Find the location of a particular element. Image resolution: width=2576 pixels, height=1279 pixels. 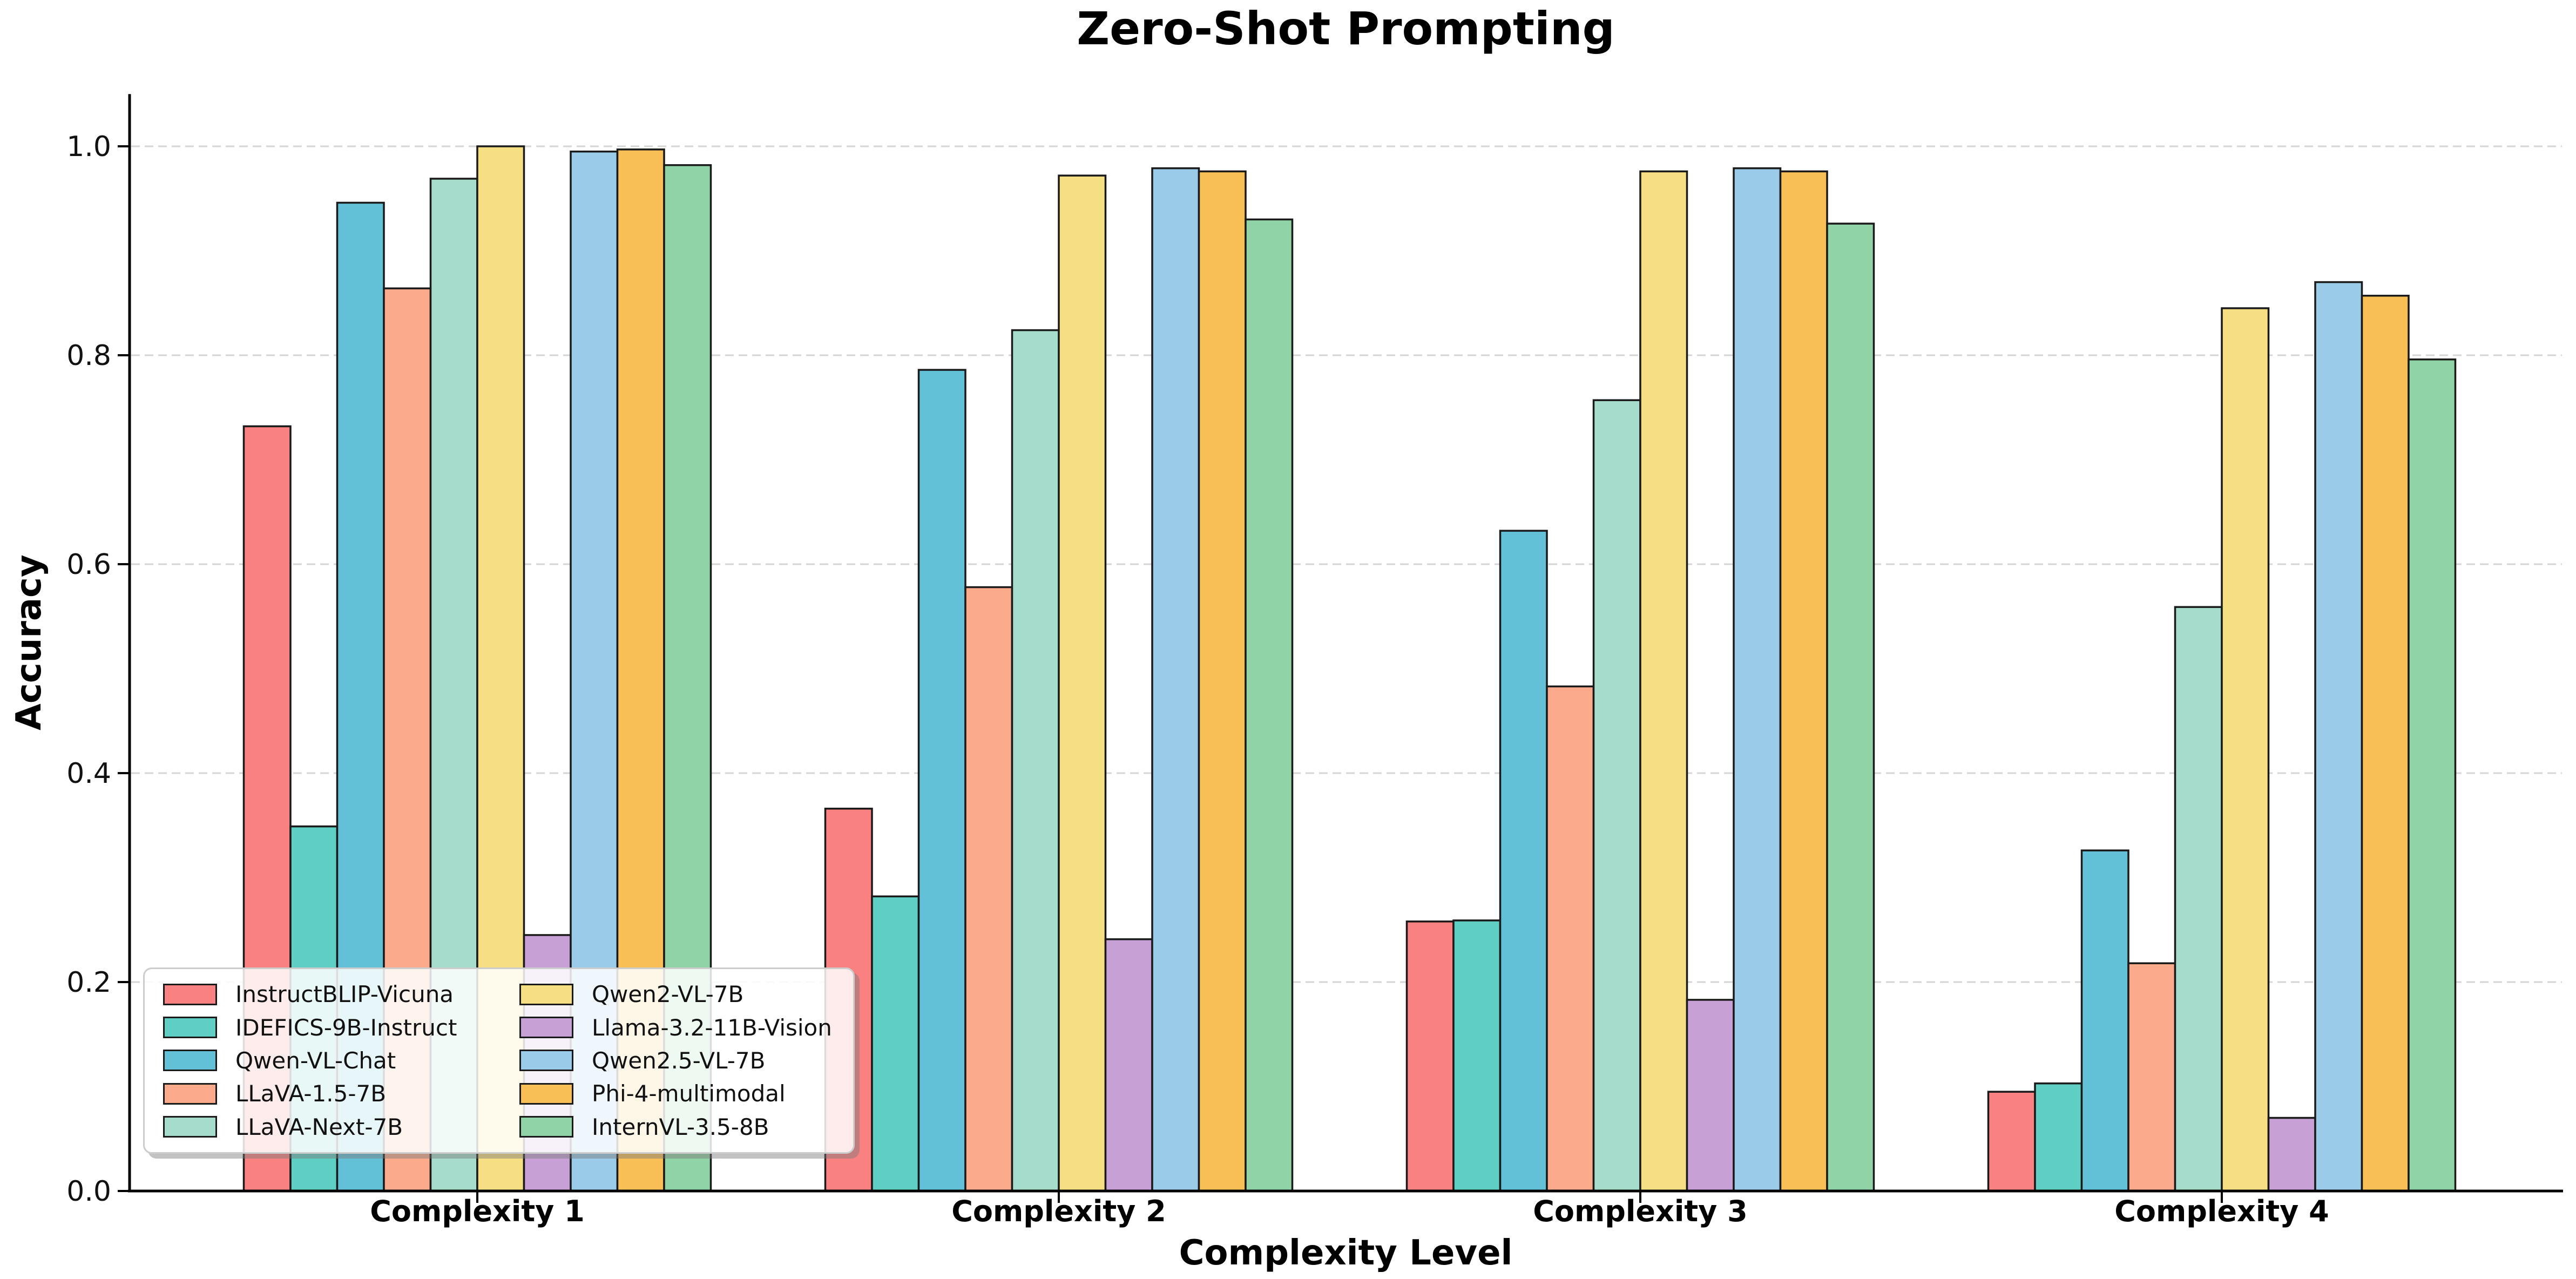

legend-item: Qwen2-VL-7B is located at coordinates (679, 995).